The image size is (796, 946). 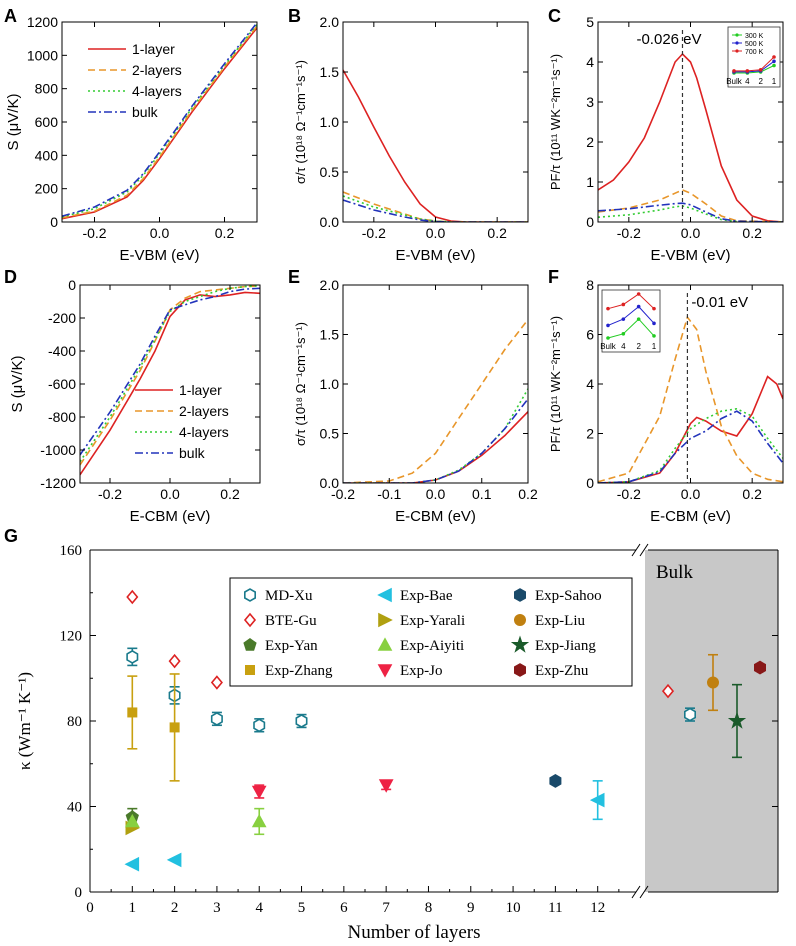 I want to click on y-tick-label: 1000, so click(x=42, y=55).